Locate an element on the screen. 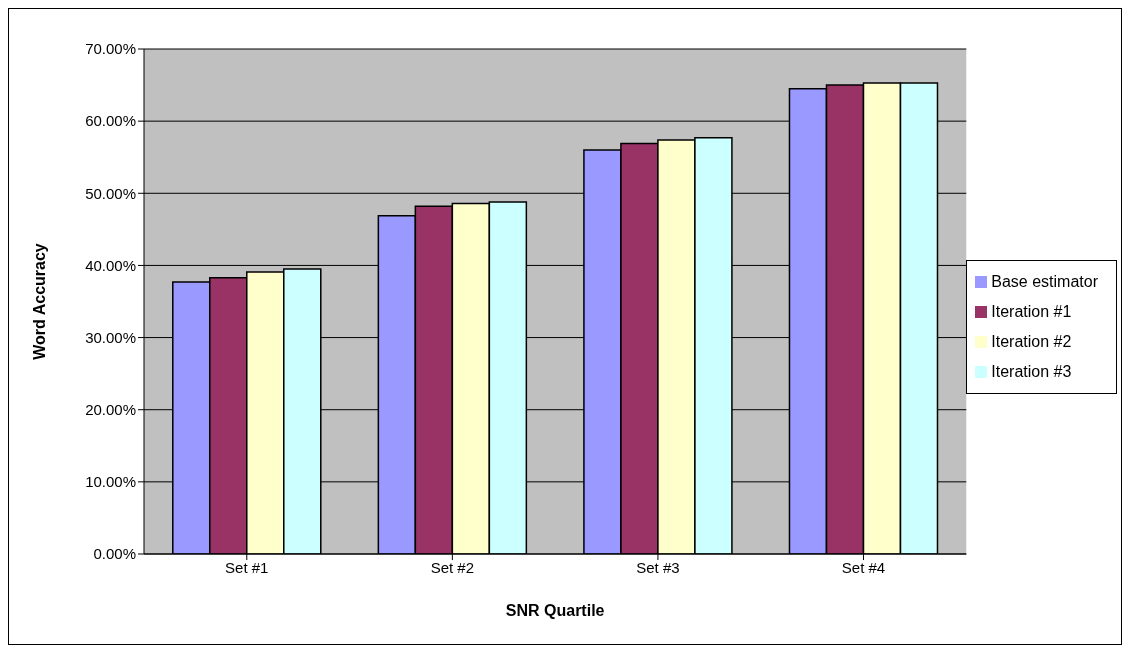 Image resolution: width=1130 pixels, height=653 pixels. legend-label: Iteration #3 is located at coordinates (1031, 371).